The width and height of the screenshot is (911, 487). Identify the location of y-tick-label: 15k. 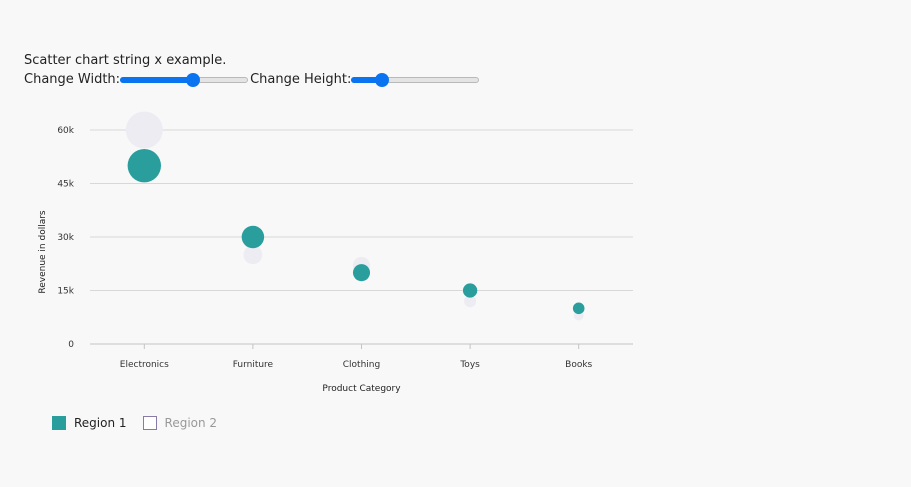
(65, 292).